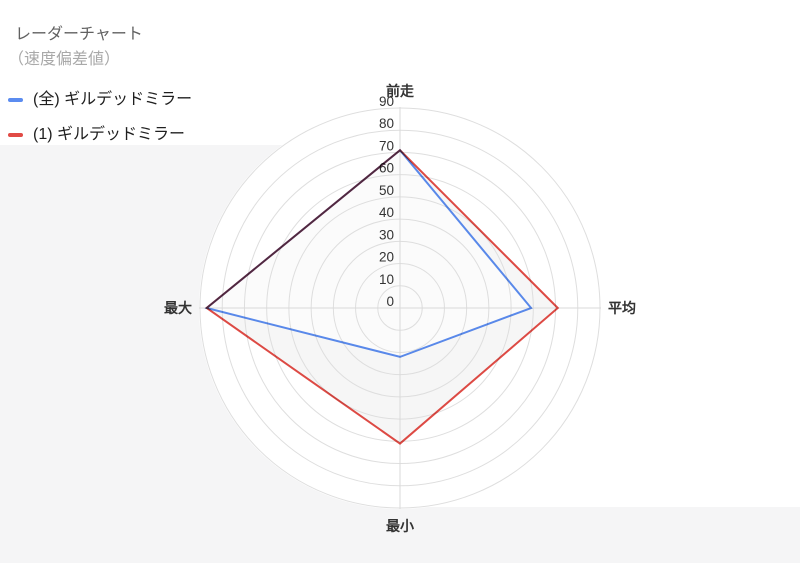 Image resolution: width=800 pixels, height=563 pixels. Describe the element at coordinates (386, 257) in the screenshot. I see `radial-tick-label: 20` at that location.